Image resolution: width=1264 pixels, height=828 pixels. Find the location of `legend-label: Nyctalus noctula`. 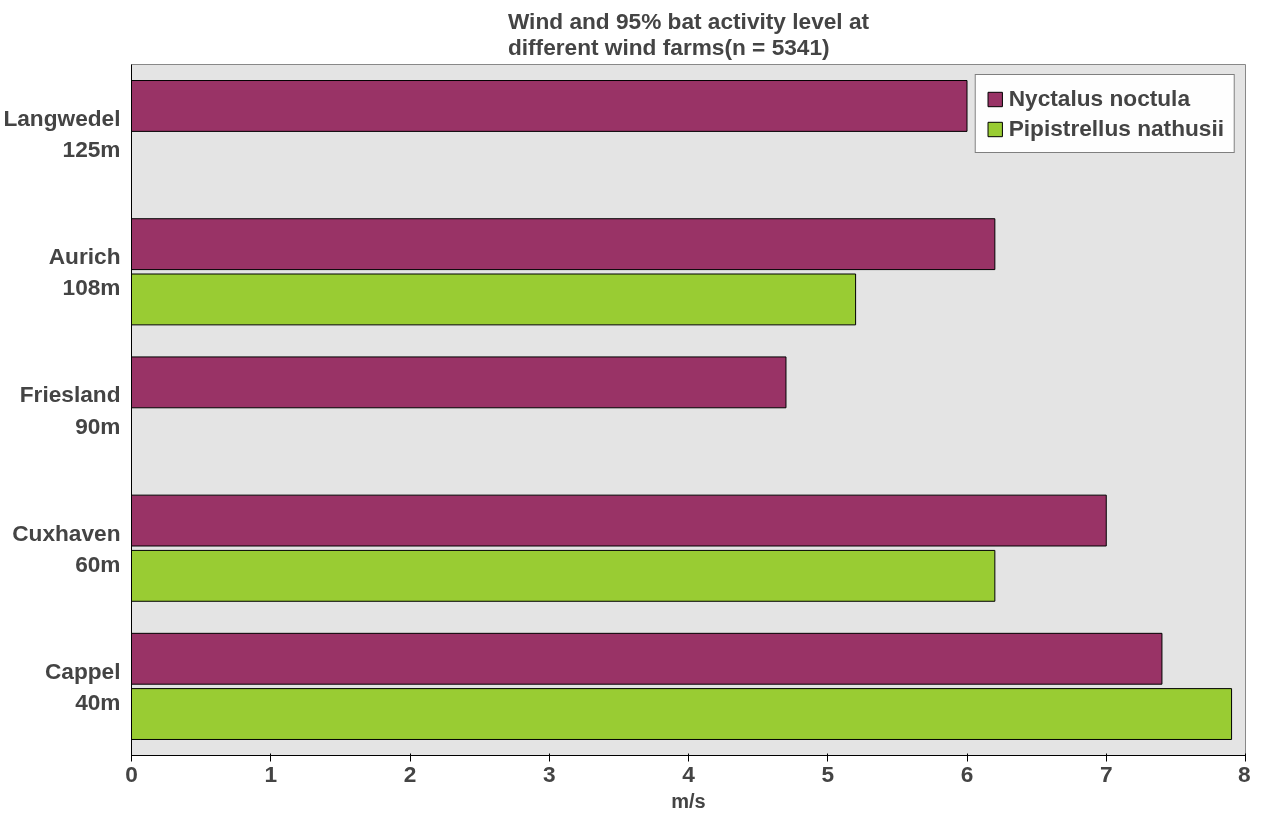

legend-label: Nyctalus noctula is located at coordinates (1099, 98).